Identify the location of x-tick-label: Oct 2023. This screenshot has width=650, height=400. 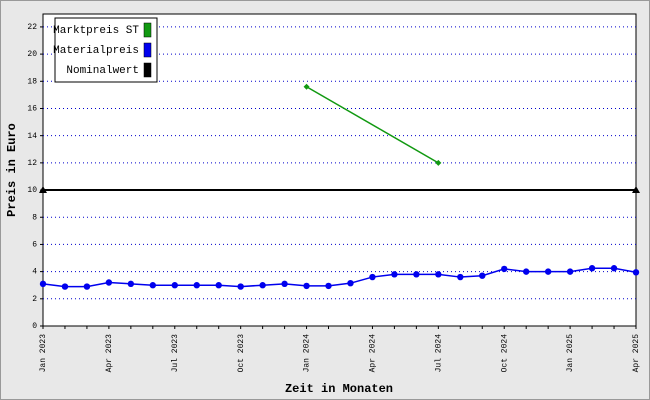
(241, 353).